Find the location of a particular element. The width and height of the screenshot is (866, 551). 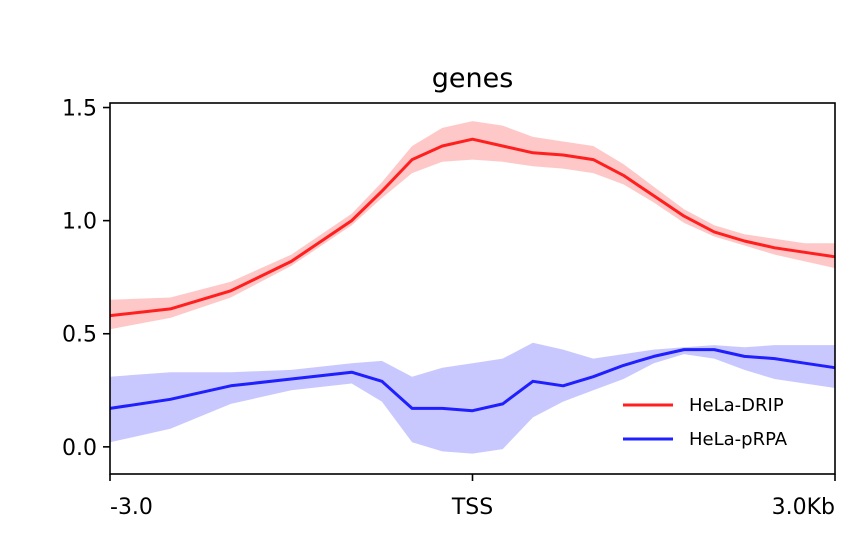

legend-label-1: HeLa-pRPA is located at coordinates (738, 439).